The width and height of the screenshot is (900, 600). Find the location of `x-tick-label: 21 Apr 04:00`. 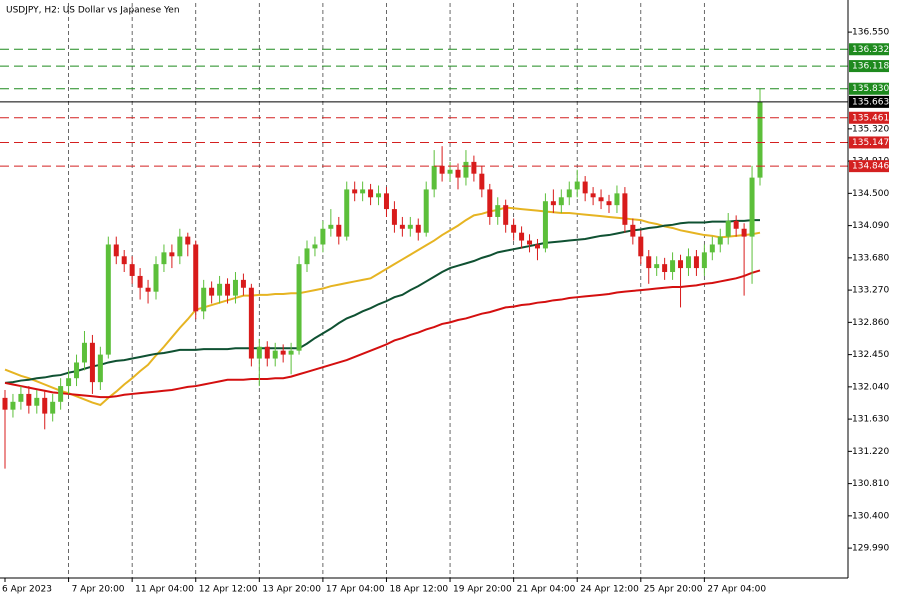

x-tick-label: 21 Apr 04:00 is located at coordinates (546, 590).